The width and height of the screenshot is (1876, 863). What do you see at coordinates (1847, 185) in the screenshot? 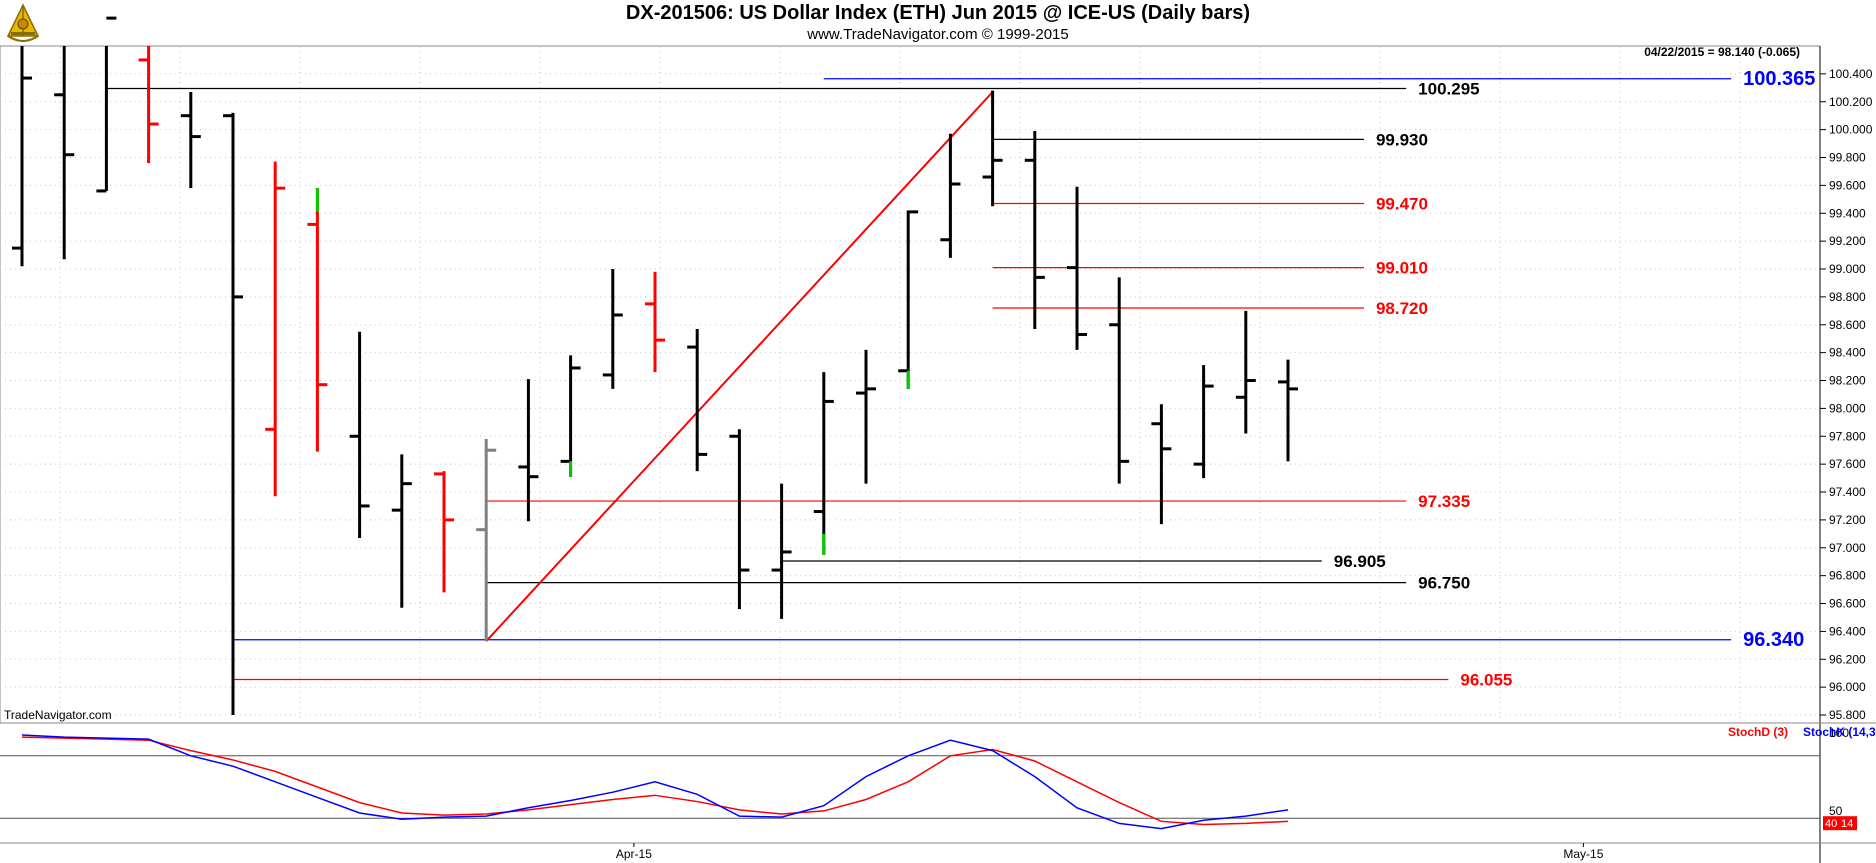
I see `y-tick-label: 99.600` at bounding box center [1847, 185].